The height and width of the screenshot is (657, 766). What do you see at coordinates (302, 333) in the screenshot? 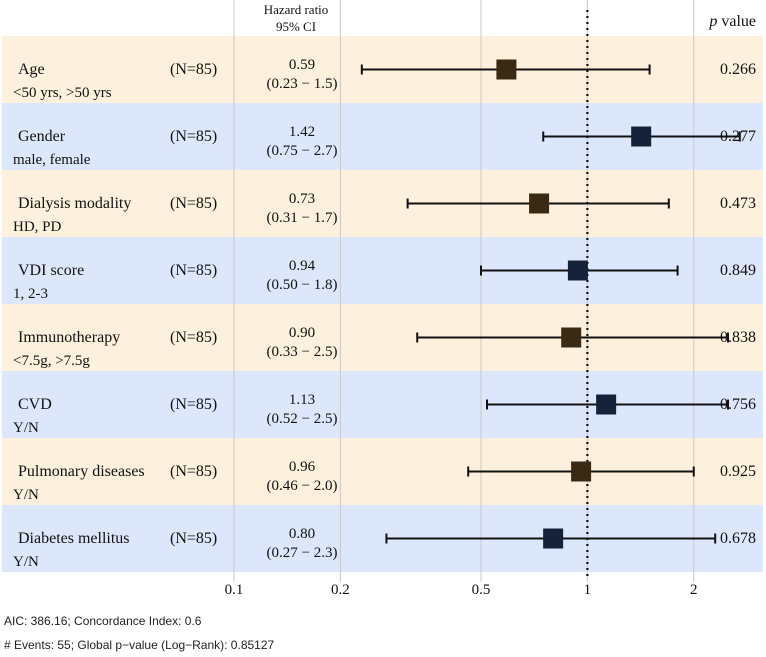
I see `row-hr-label: 0.90` at bounding box center [302, 333].